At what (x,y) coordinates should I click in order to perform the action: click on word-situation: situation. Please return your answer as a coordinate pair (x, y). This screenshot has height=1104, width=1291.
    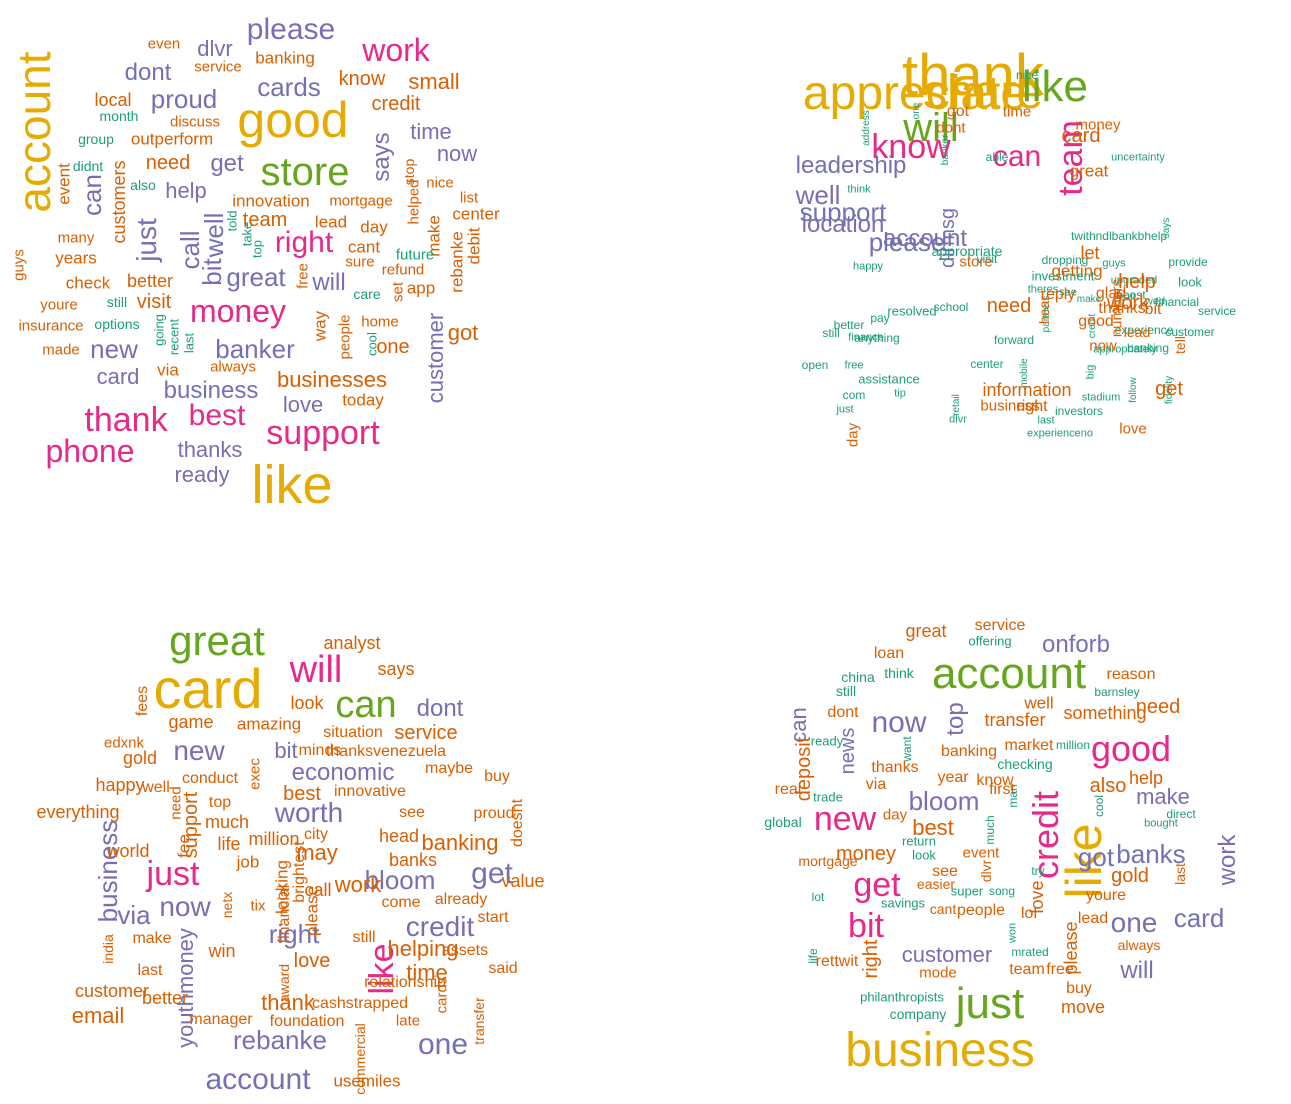
    Looking at the image, I should click on (353, 732).